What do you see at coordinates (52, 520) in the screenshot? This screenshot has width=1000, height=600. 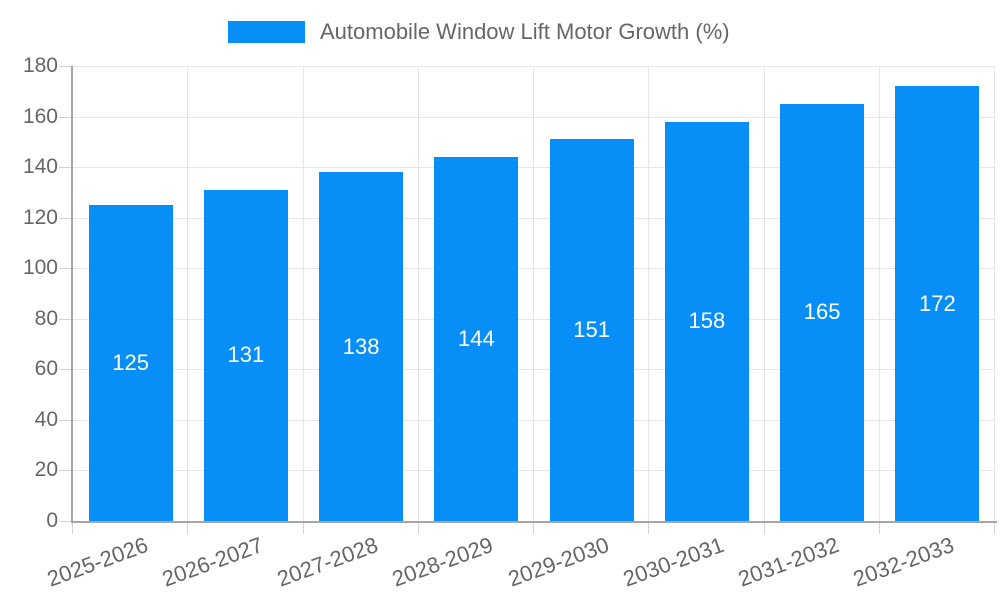 I see `y-axis-tick-label: 0` at bounding box center [52, 520].